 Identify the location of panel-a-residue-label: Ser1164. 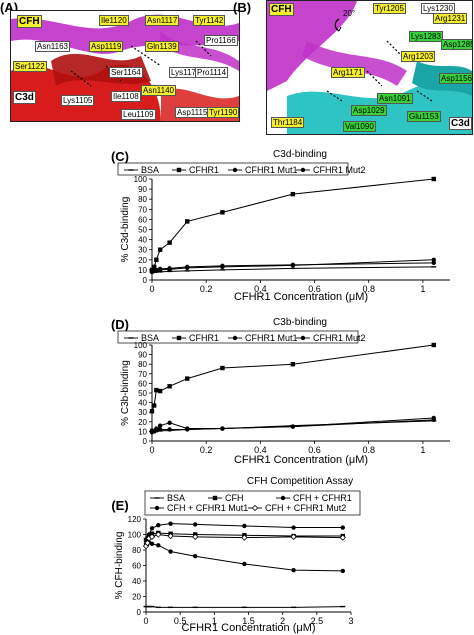
(126, 72).